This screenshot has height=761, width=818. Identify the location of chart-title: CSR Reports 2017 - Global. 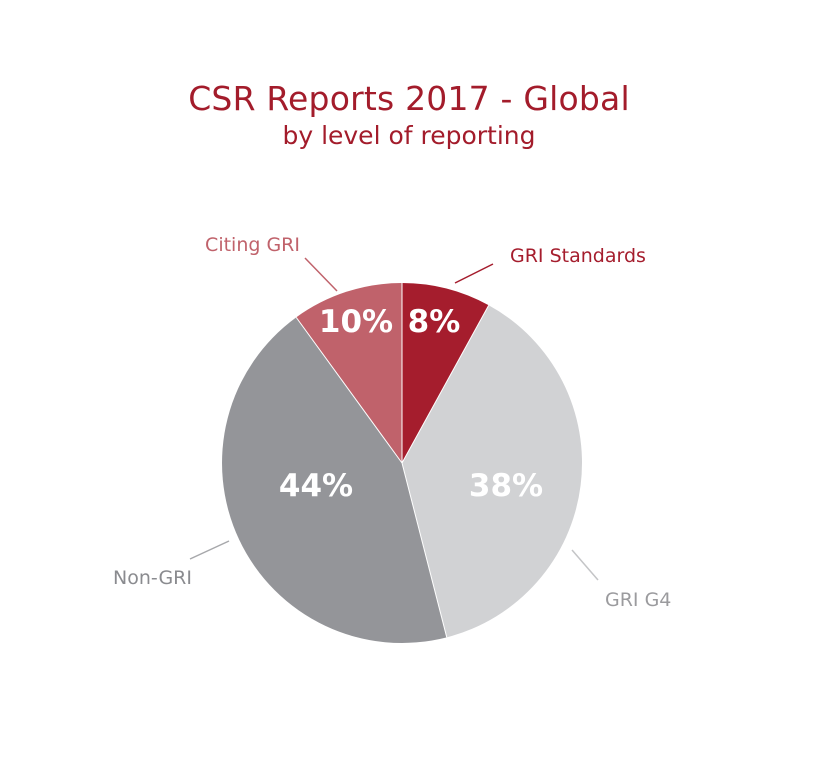
(409, 98).